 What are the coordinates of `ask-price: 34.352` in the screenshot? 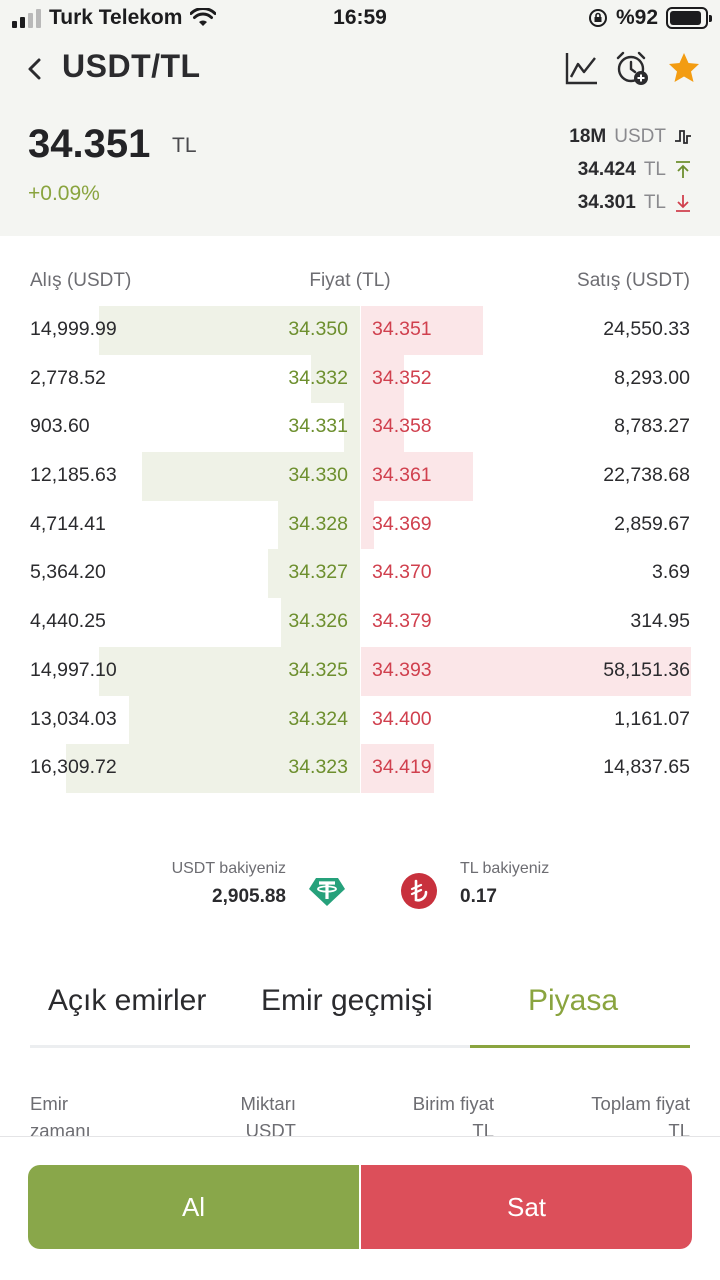 It's located at (402, 377).